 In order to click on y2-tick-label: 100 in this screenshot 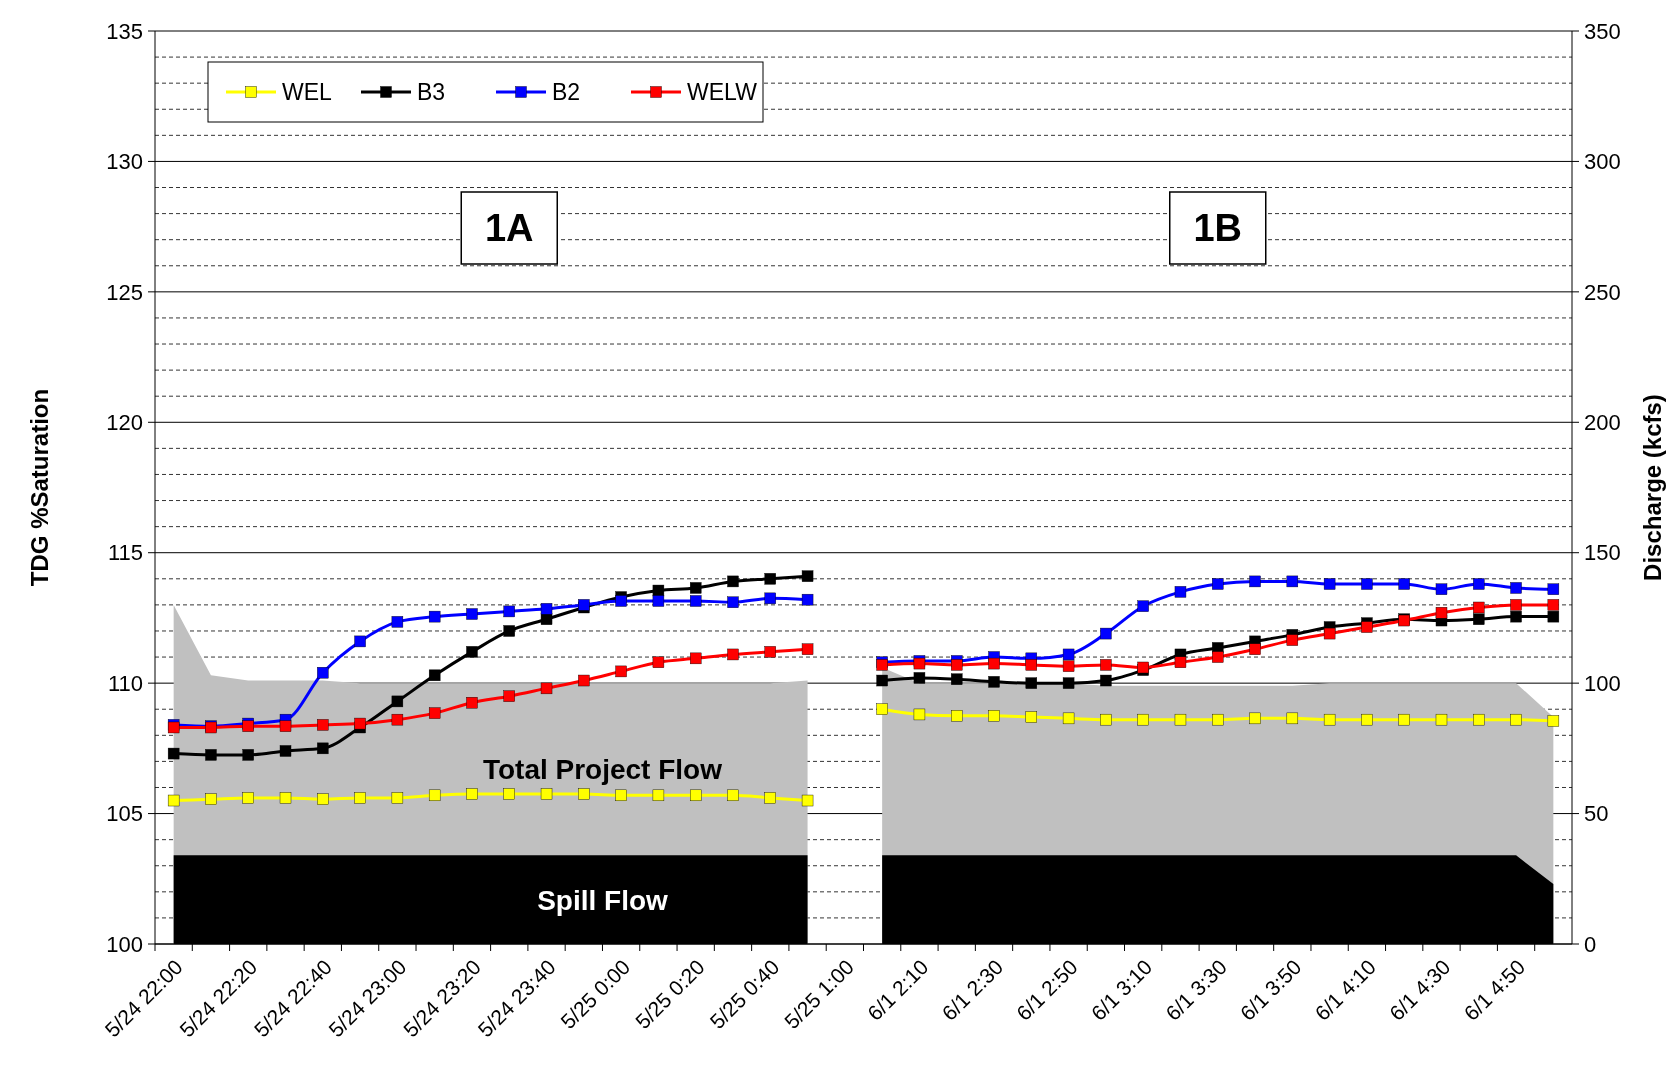, I will do `click(1602, 683)`.